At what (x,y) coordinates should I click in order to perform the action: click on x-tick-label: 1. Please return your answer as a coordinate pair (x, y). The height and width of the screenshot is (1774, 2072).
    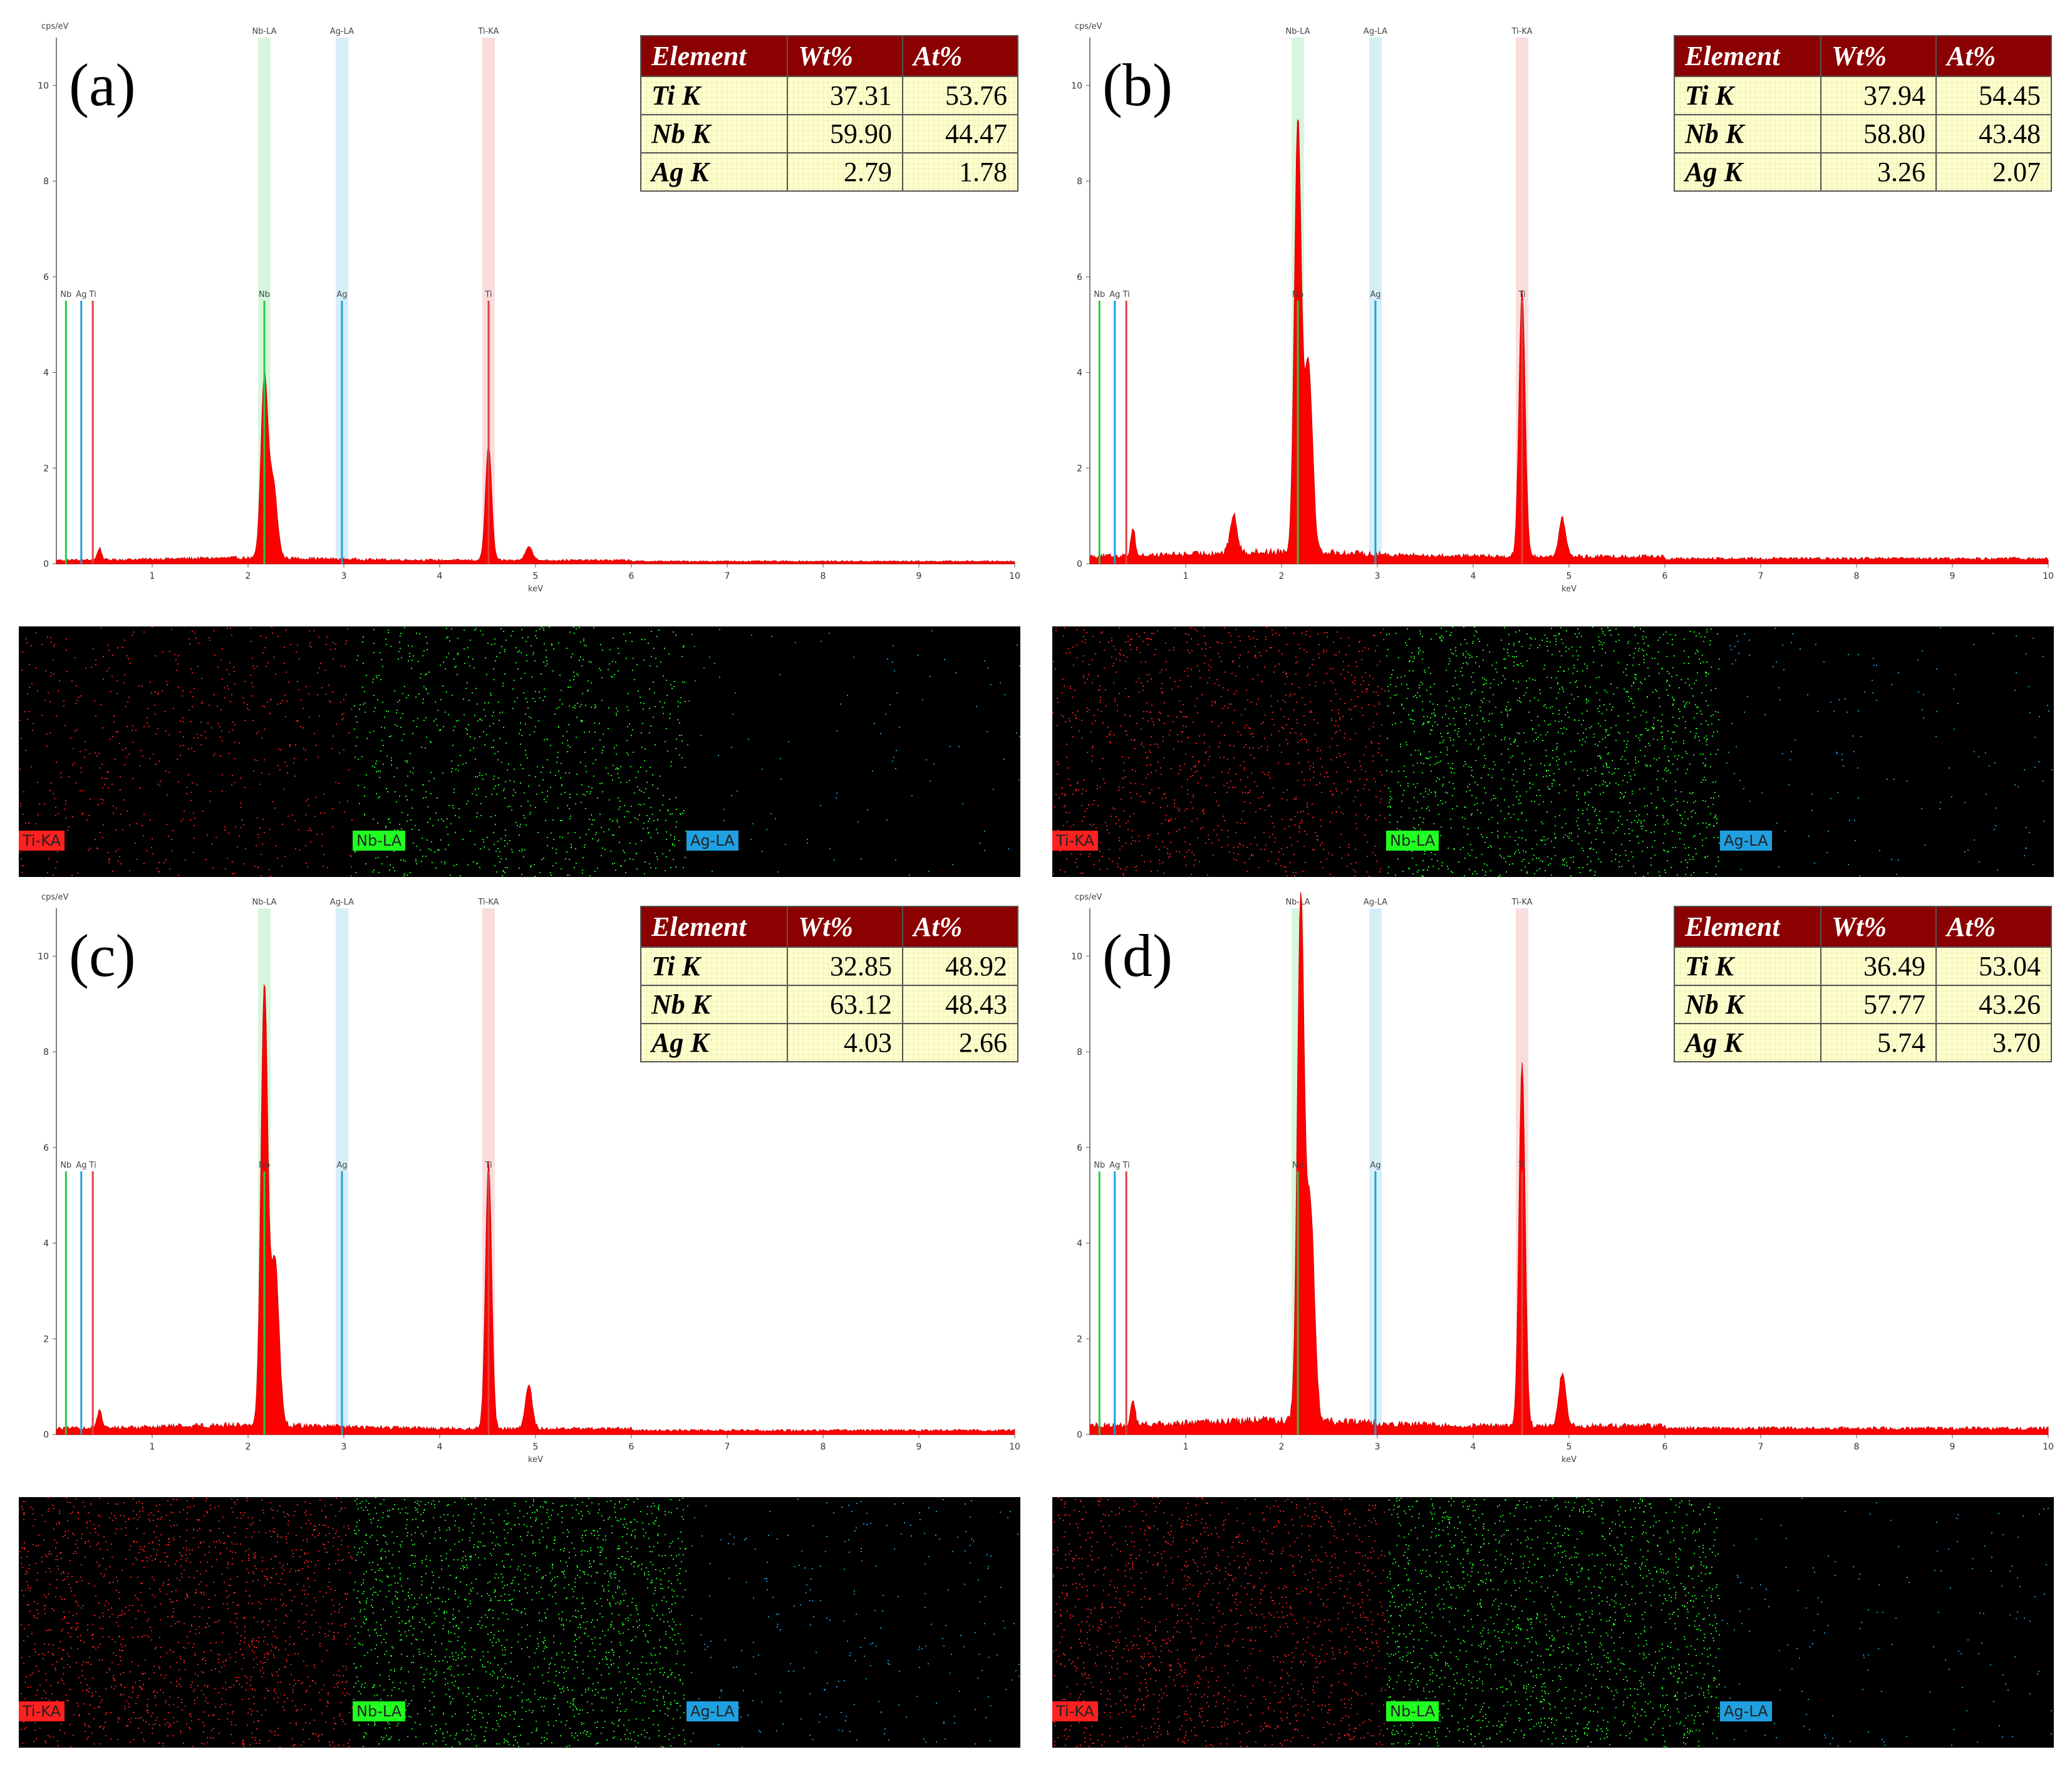
    Looking at the image, I should click on (152, 576).